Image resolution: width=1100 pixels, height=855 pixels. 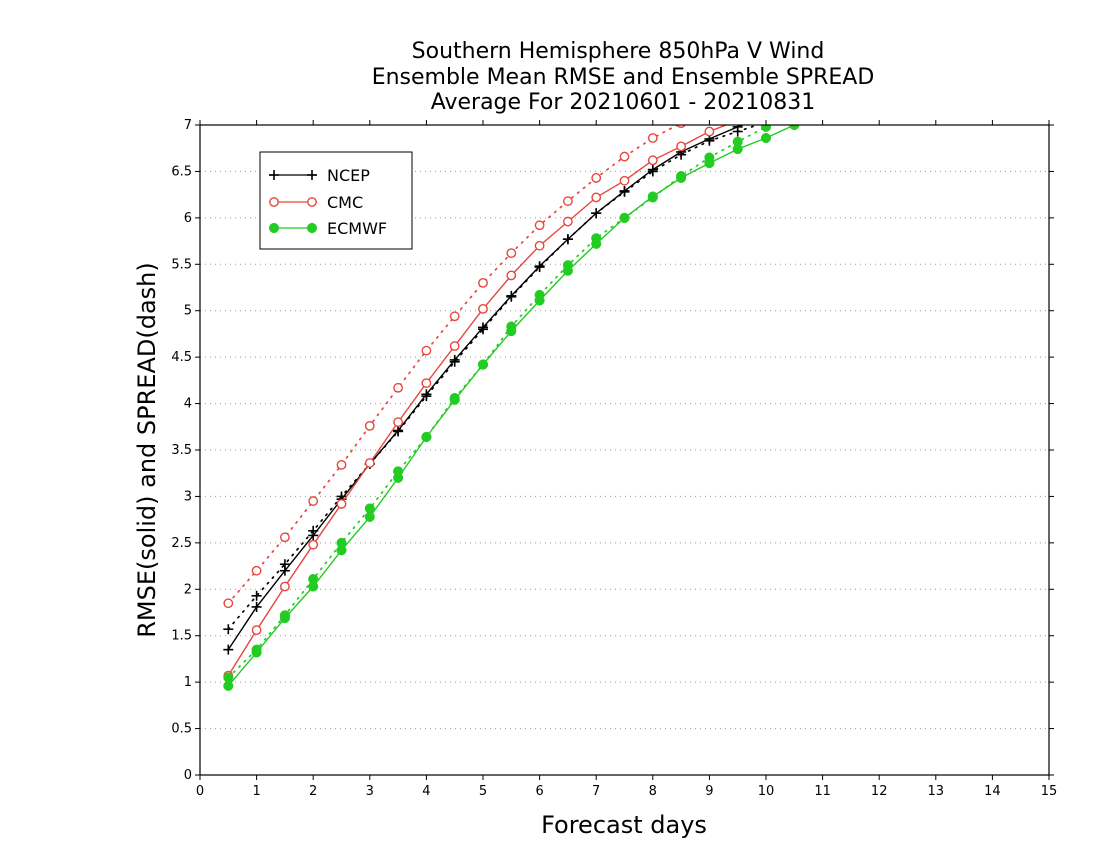 What do you see at coordinates (345, 202) in the screenshot?
I see `legend-label-cmc: CMC` at bounding box center [345, 202].